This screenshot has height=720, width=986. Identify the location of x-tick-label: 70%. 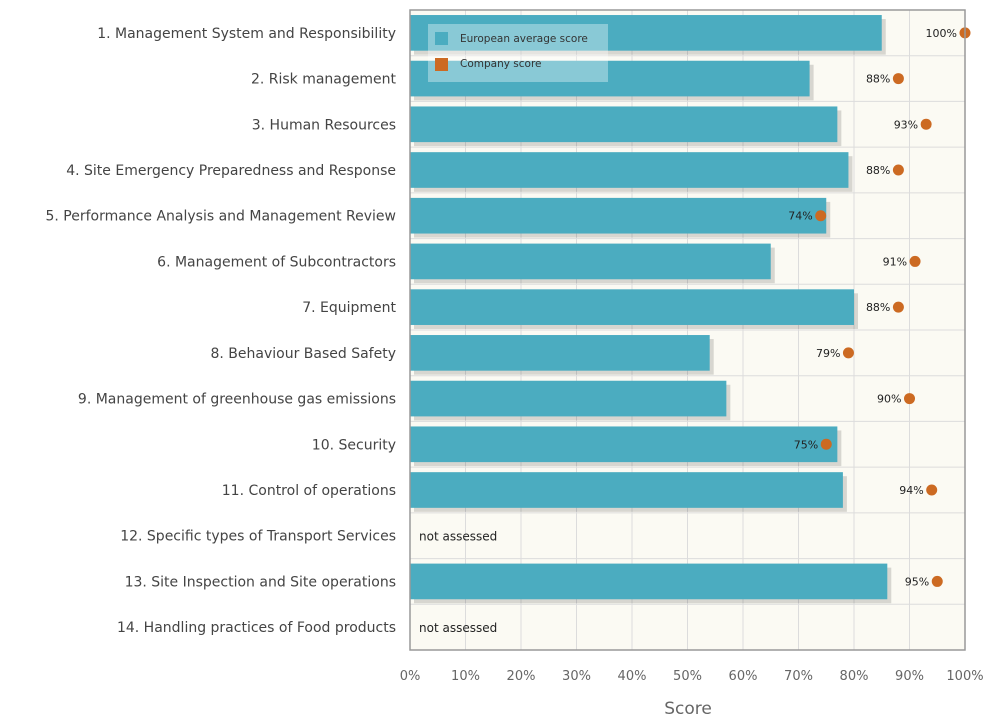
(798, 676).